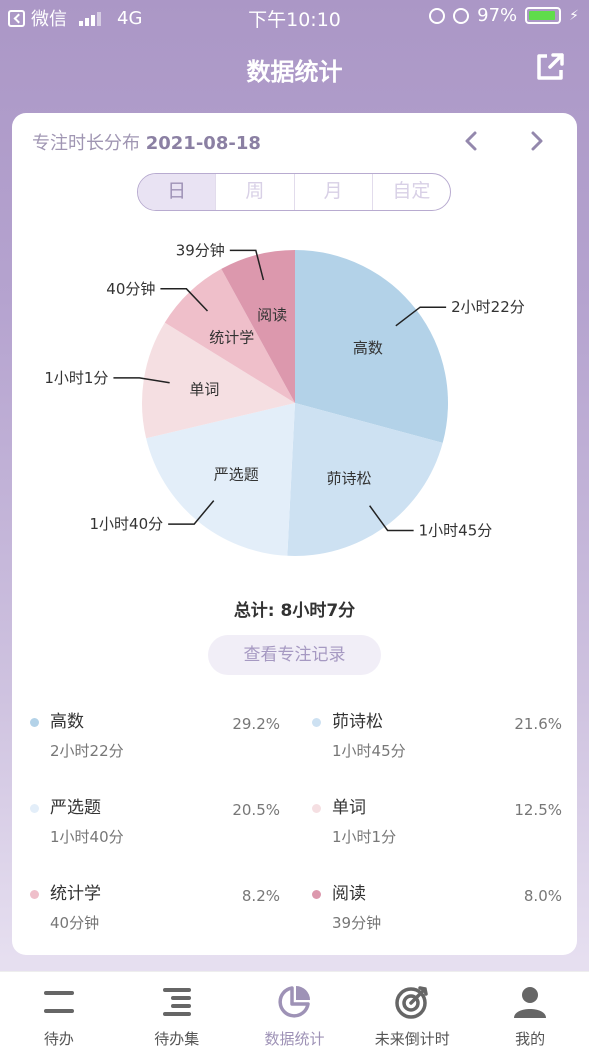 Image resolution: width=589 pixels, height=1049 pixels. What do you see at coordinates (488, 307) in the screenshot?
I see `pie-value-label: 2小时22分` at bounding box center [488, 307].